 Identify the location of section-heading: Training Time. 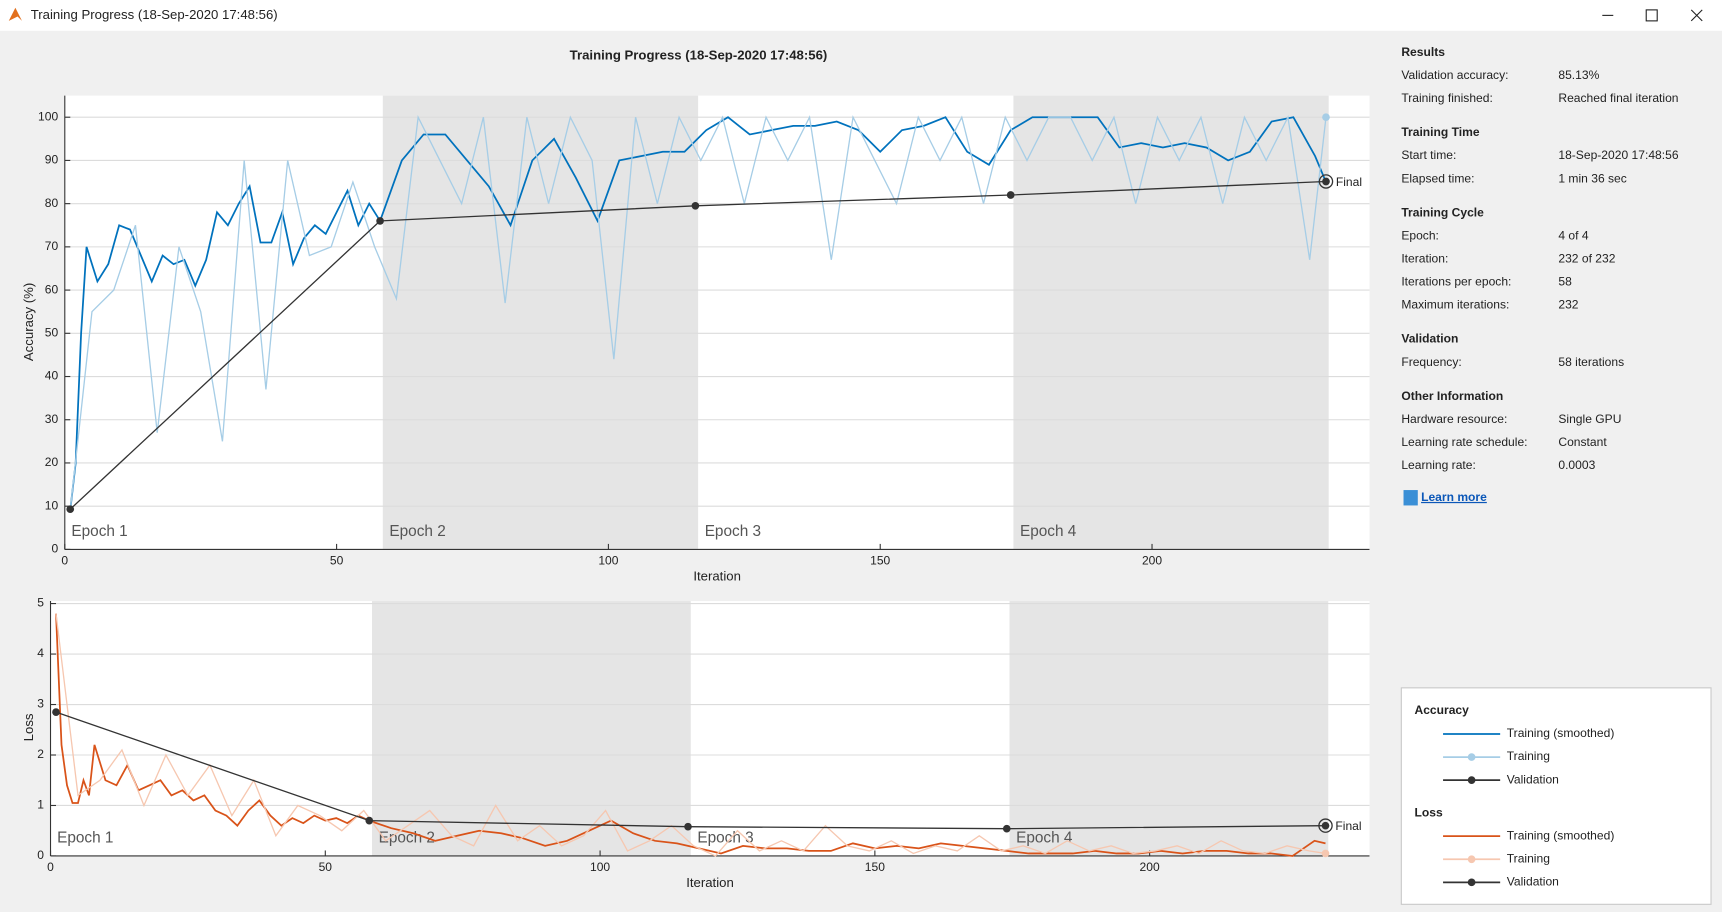
(1440, 132).